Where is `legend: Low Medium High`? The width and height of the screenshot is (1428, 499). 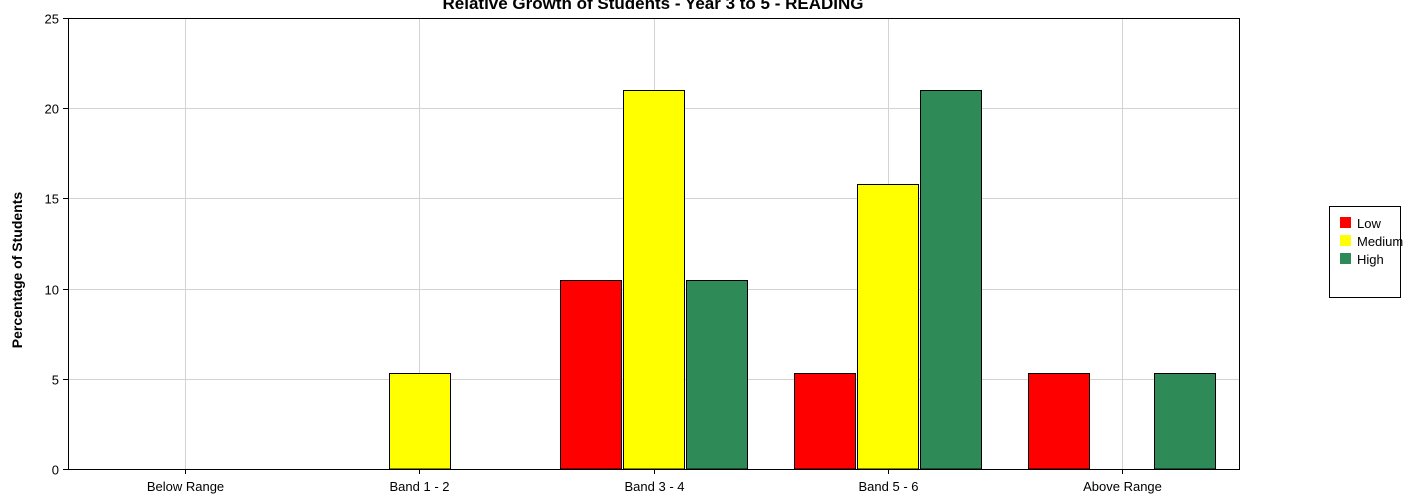 legend: Low Medium High is located at coordinates (1366, 252).